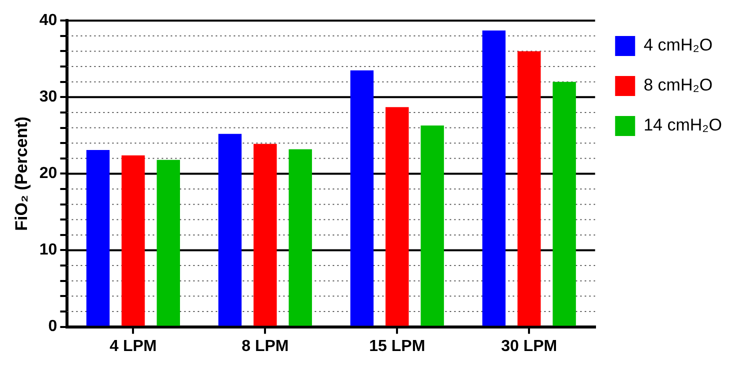 This screenshot has height=367, width=750. I want to click on legend-label: 4 cmH₂O, so click(678, 45).